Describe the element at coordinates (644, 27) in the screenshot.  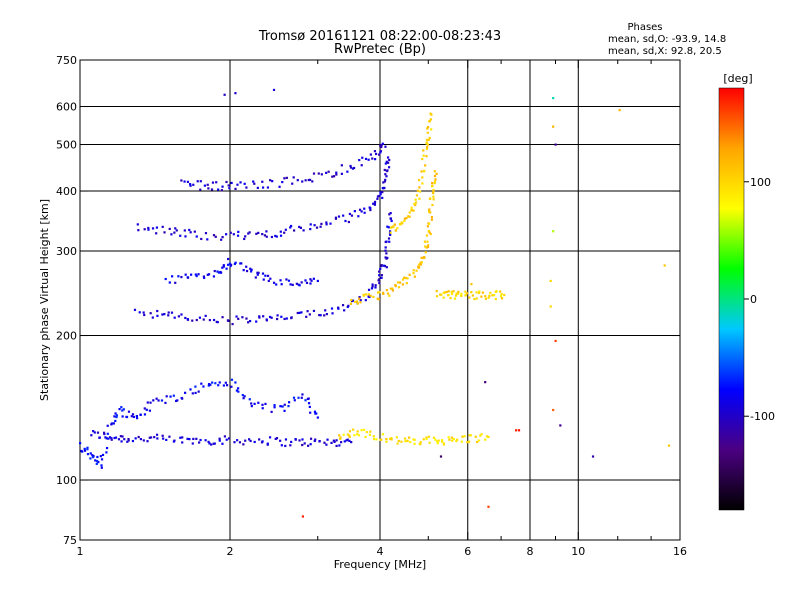
I see `stats-heading: Phases` at that location.